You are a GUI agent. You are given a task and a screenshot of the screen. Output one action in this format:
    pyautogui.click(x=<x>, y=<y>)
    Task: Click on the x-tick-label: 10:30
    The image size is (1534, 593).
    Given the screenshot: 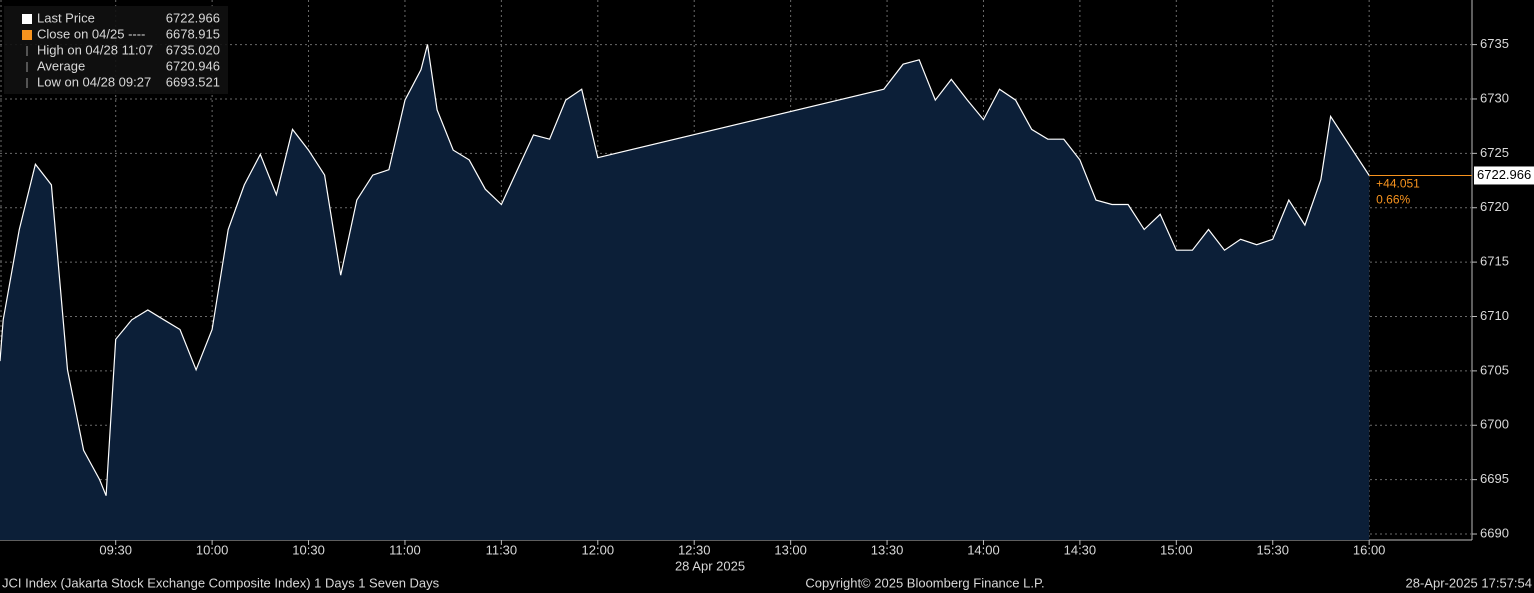 What is the action you would take?
    pyautogui.click(x=308, y=549)
    